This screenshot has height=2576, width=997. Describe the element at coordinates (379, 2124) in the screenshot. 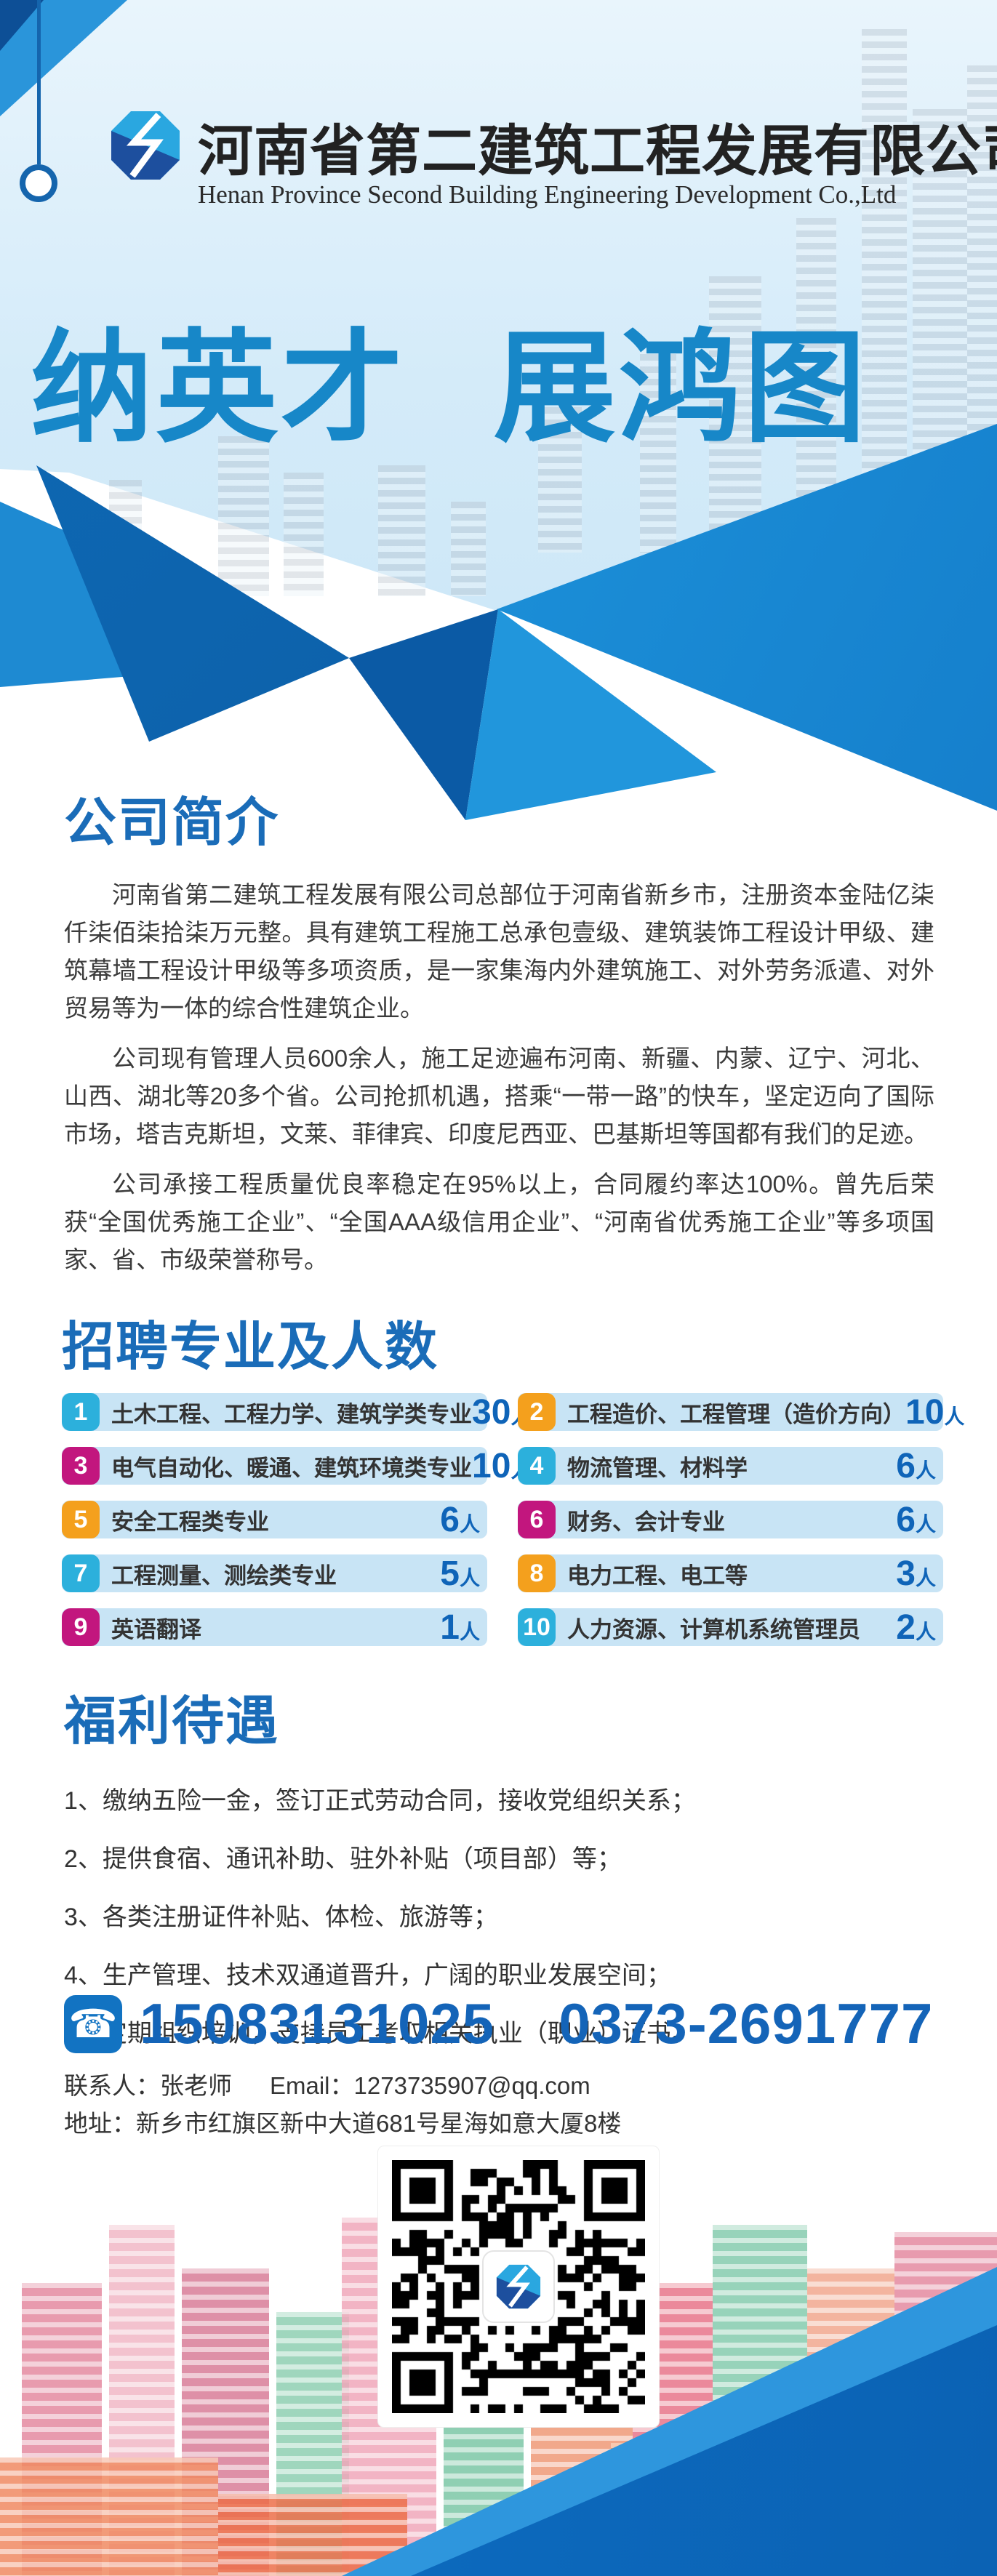

I see `address-value: 新乡市红旗区新中大道681号星海如意大厦8楼` at that location.